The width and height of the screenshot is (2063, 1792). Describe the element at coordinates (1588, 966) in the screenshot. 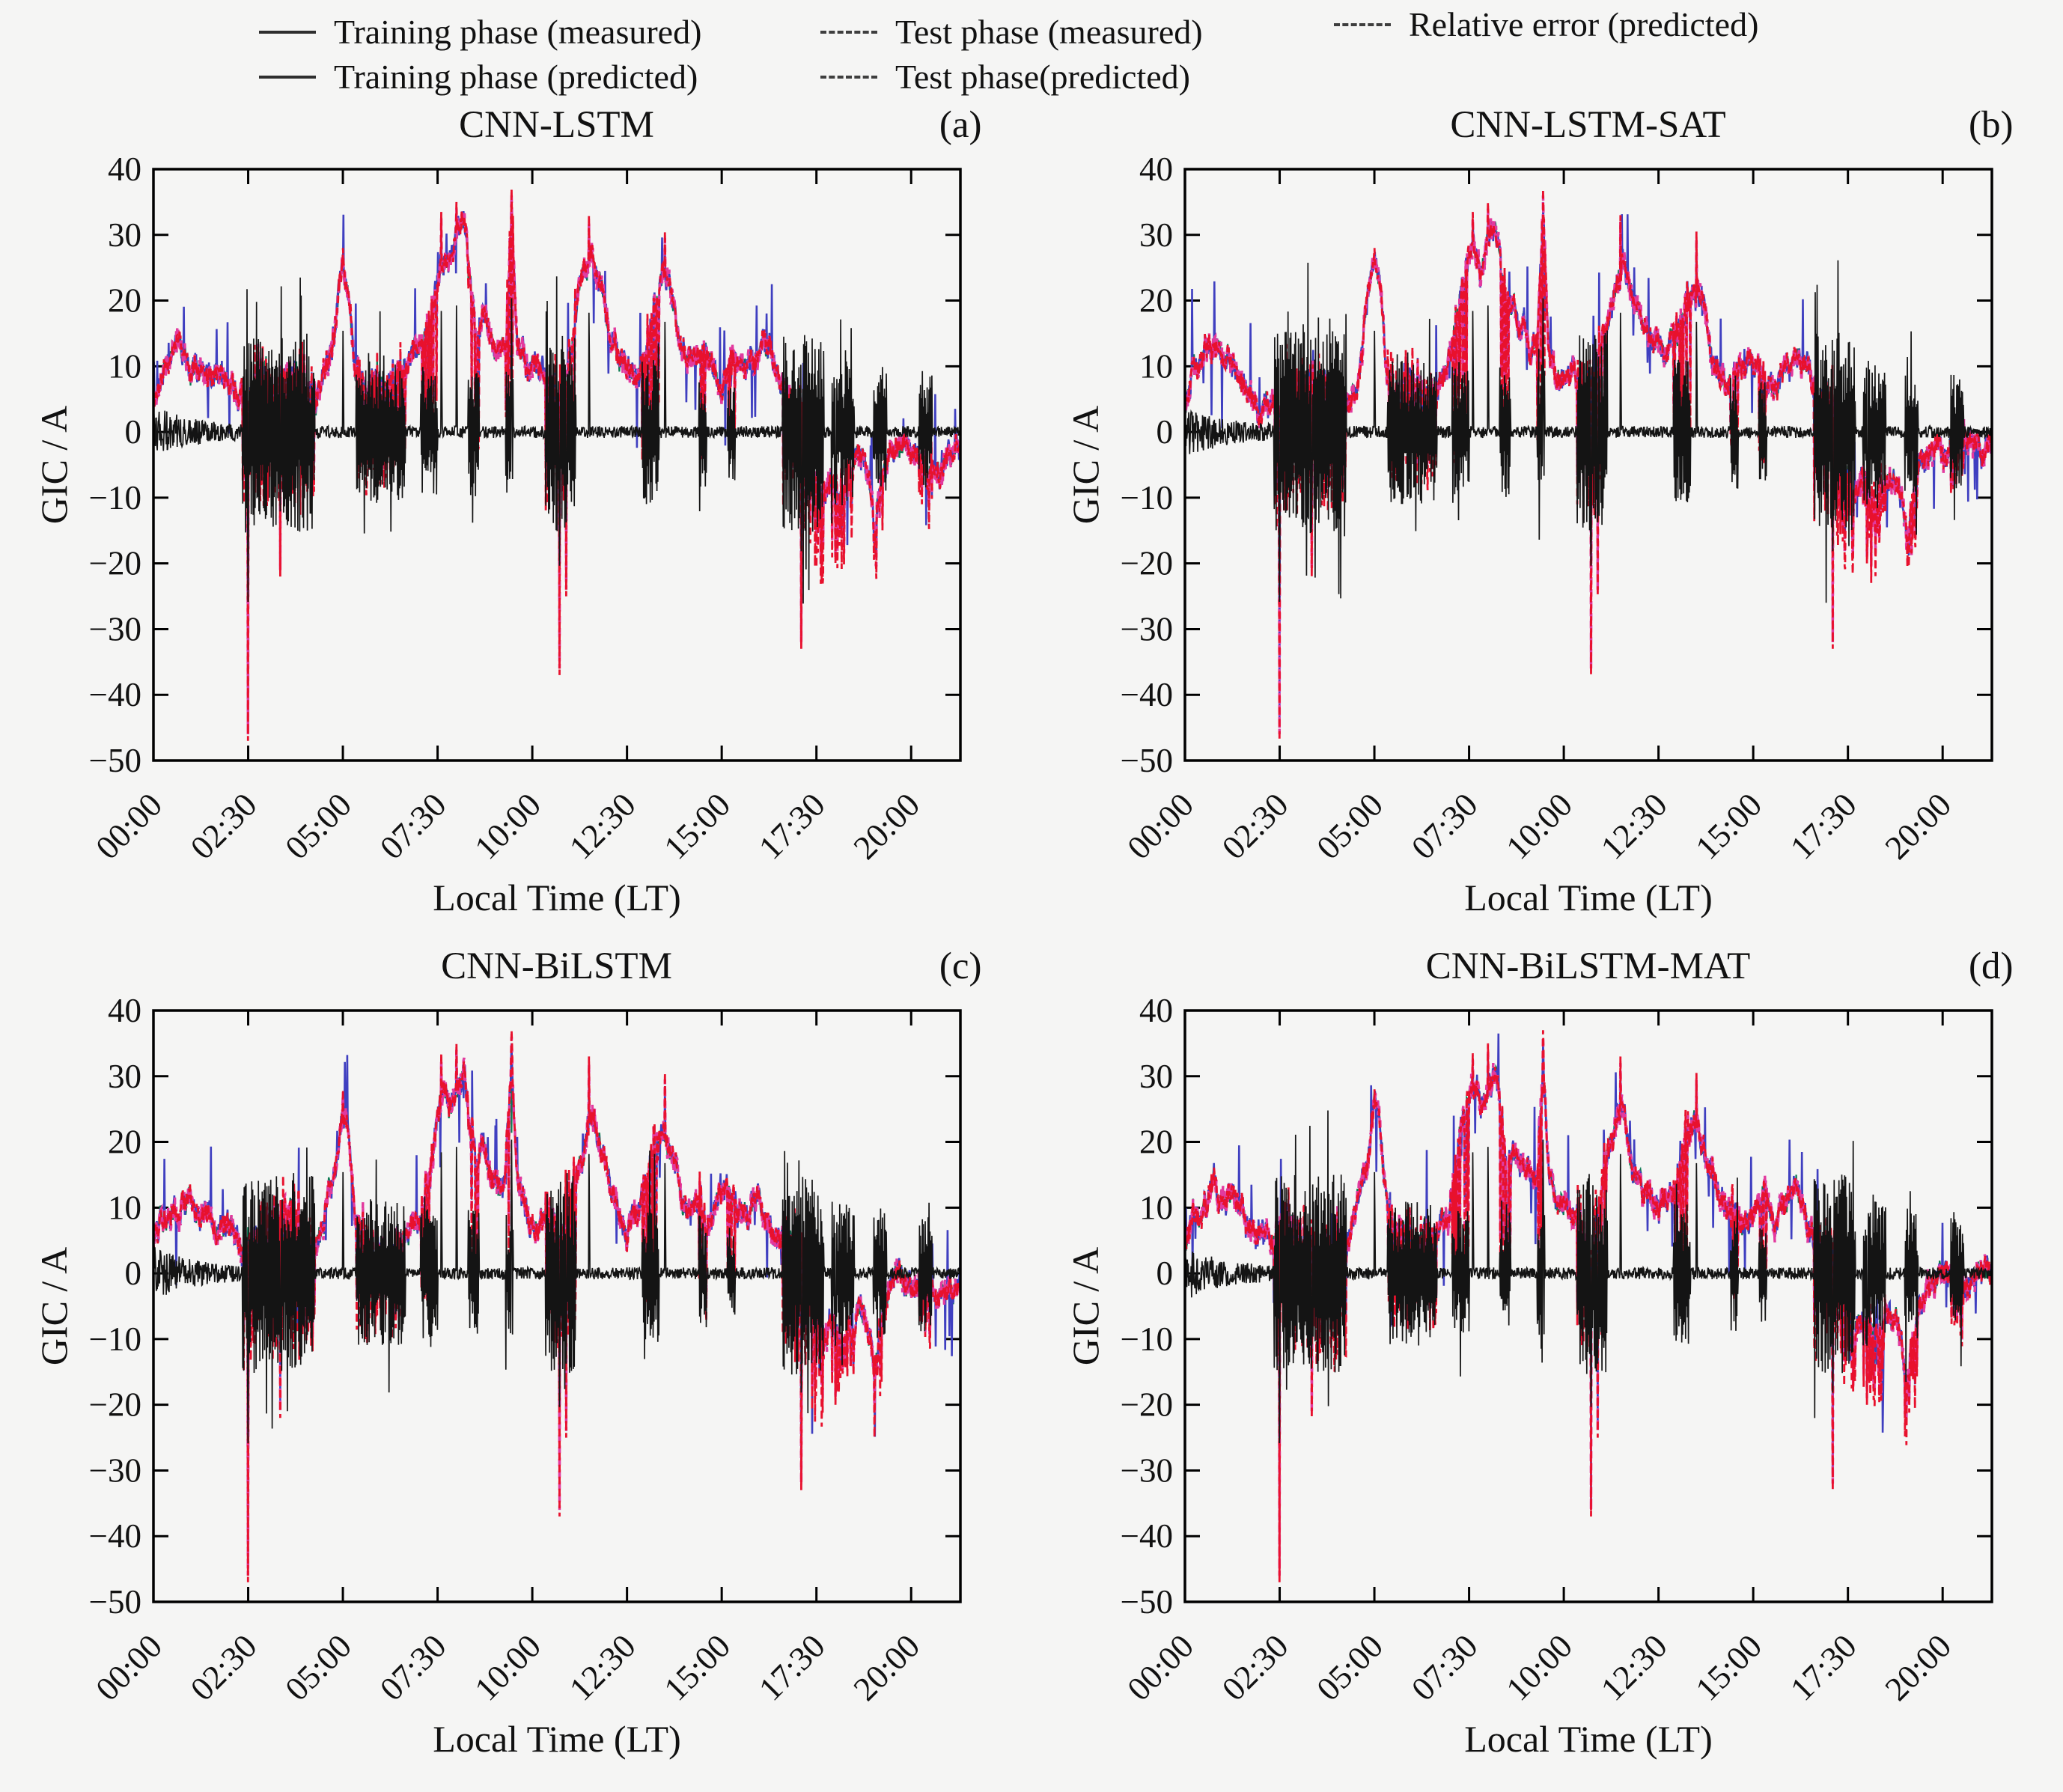

I see `panel-title: CNN-BiLSTM-MAT` at that location.